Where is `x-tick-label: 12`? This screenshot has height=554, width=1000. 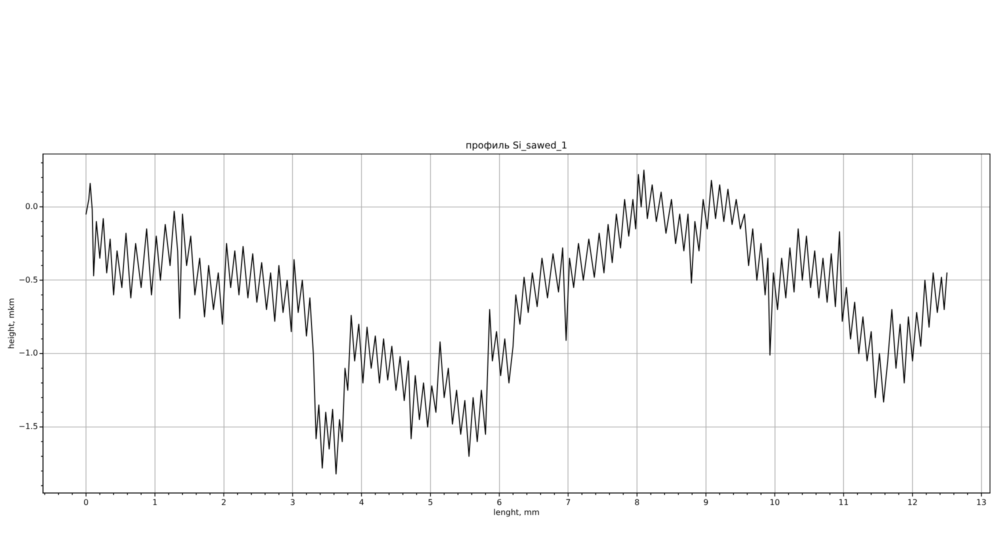
x-tick-label: 12 is located at coordinates (912, 502).